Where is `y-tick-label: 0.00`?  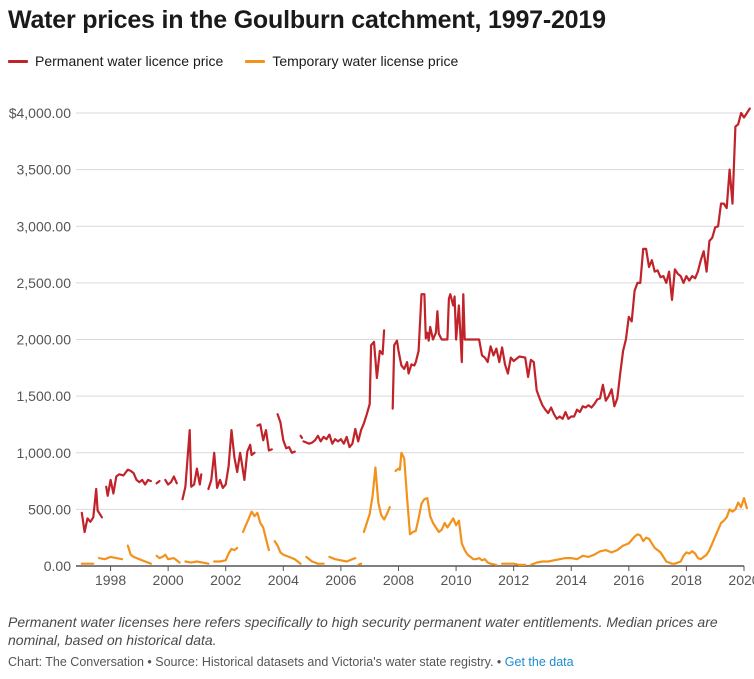 y-tick-label: 0.00 is located at coordinates (57, 566).